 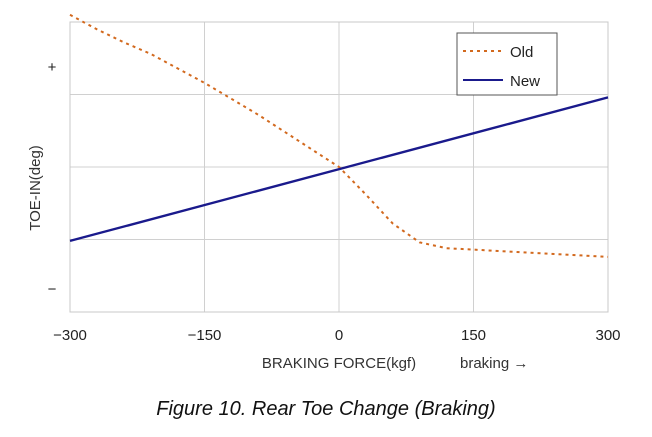 I want to click on x-tick-label: 150, so click(x=473, y=335).